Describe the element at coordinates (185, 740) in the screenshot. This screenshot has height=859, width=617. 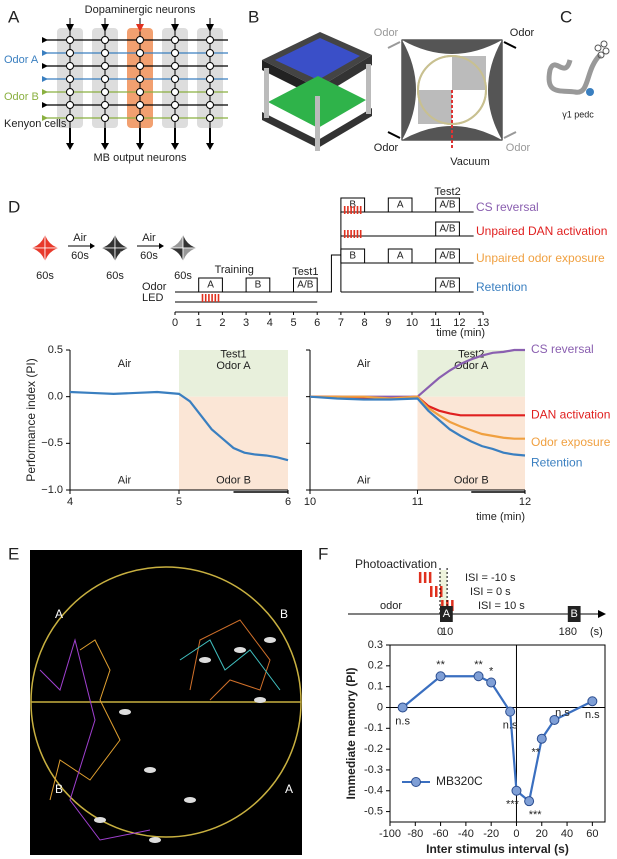
I see `flies` at that location.